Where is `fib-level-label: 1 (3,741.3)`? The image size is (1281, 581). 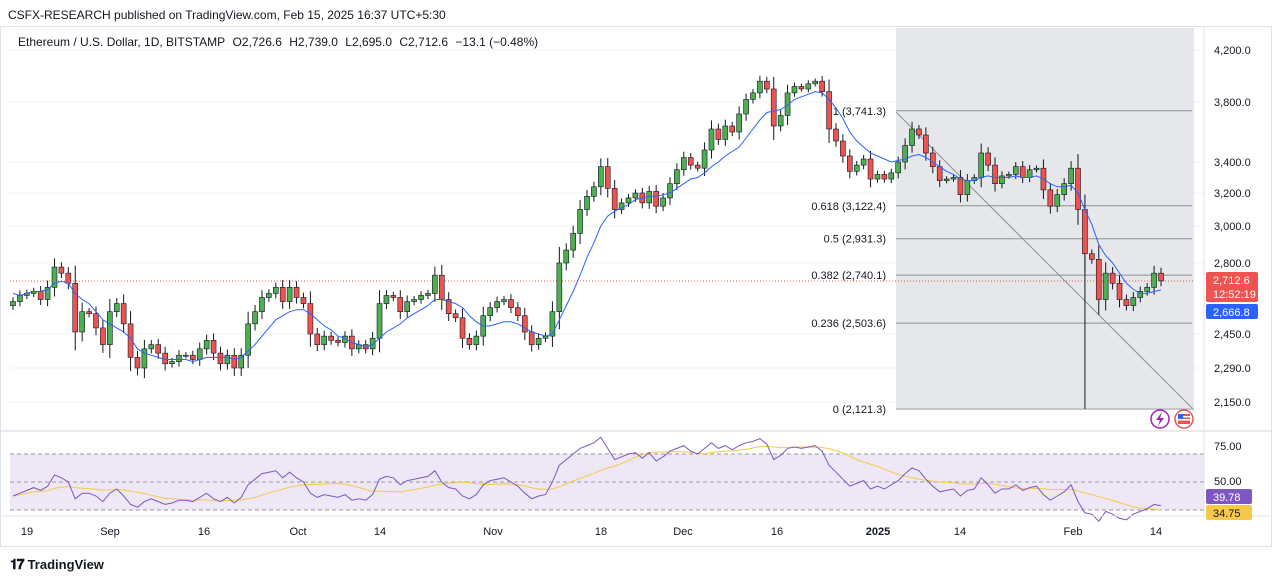 fib-level-label: 1 (3,741.3) is located at coordinates (859, 112).